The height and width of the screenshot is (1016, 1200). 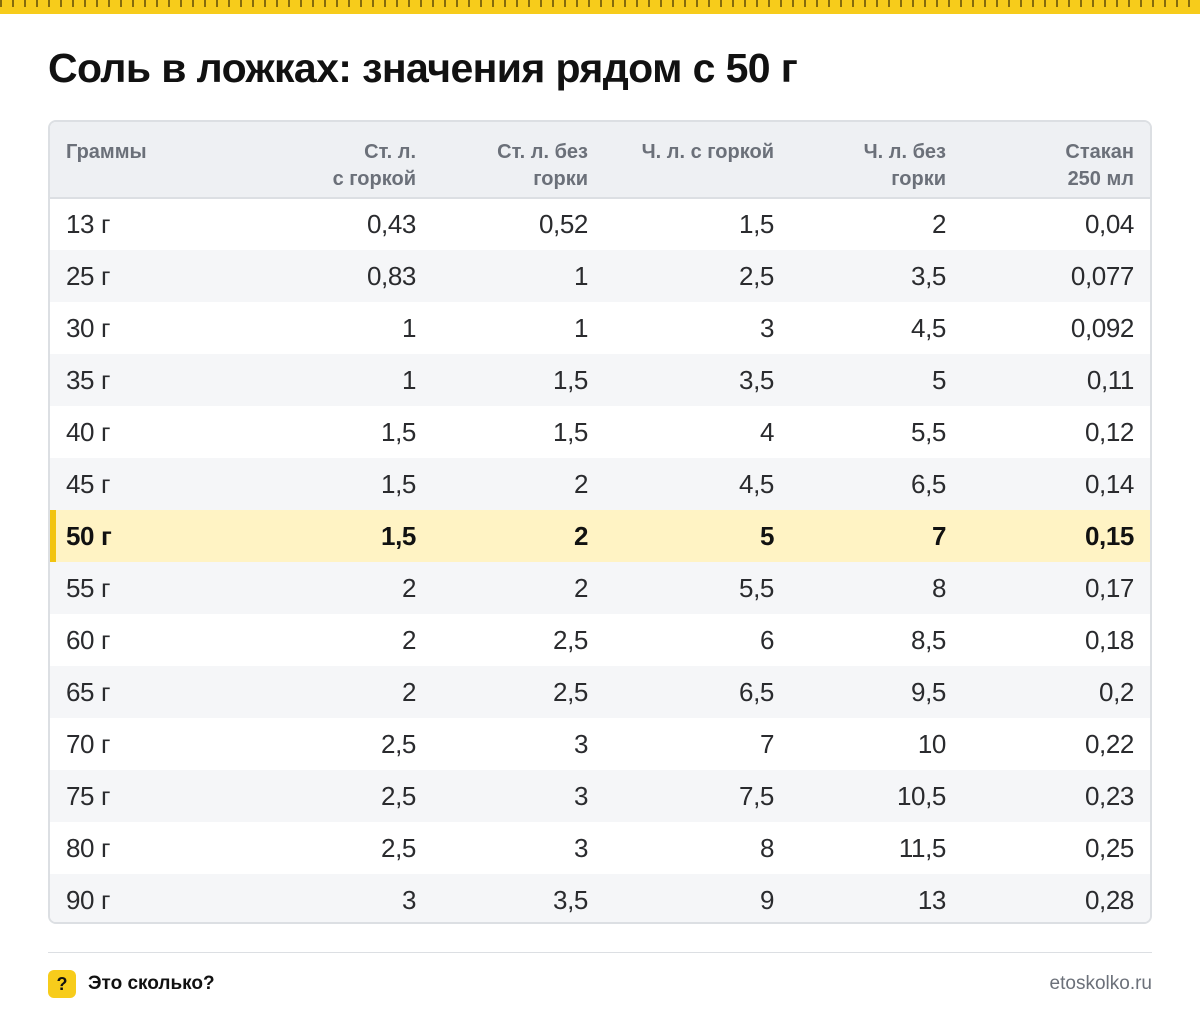 What do you see at coordinates (600, 744) in the screenshot?
I see `table-row: 70 г 2,5 3 7 10 0,22` at bounding box center [600, 744].